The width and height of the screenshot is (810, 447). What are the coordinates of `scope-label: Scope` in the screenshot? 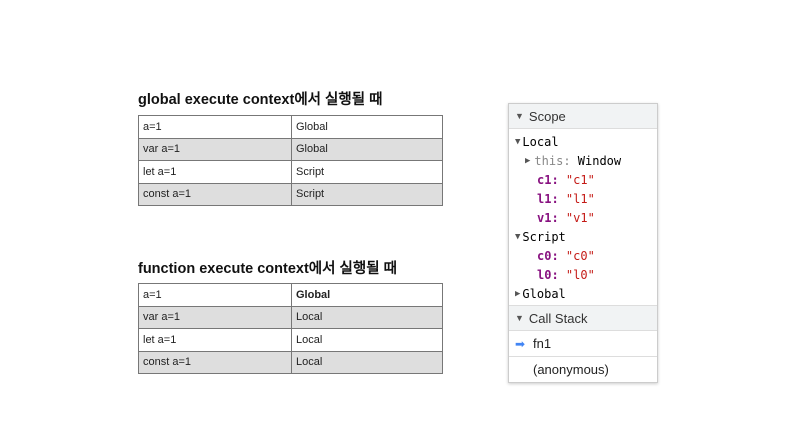 It's located at (547, 116).